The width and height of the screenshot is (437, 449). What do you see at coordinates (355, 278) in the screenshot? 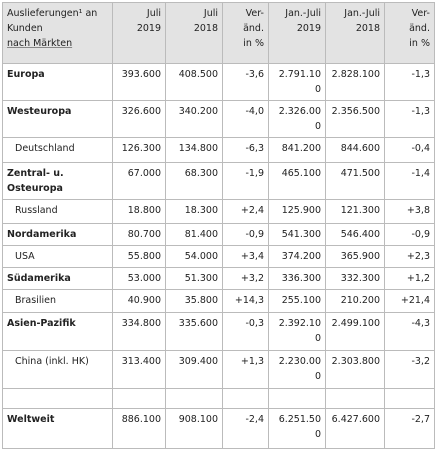
I see `value-cell: 332.300` at bounding box center [355, 278].